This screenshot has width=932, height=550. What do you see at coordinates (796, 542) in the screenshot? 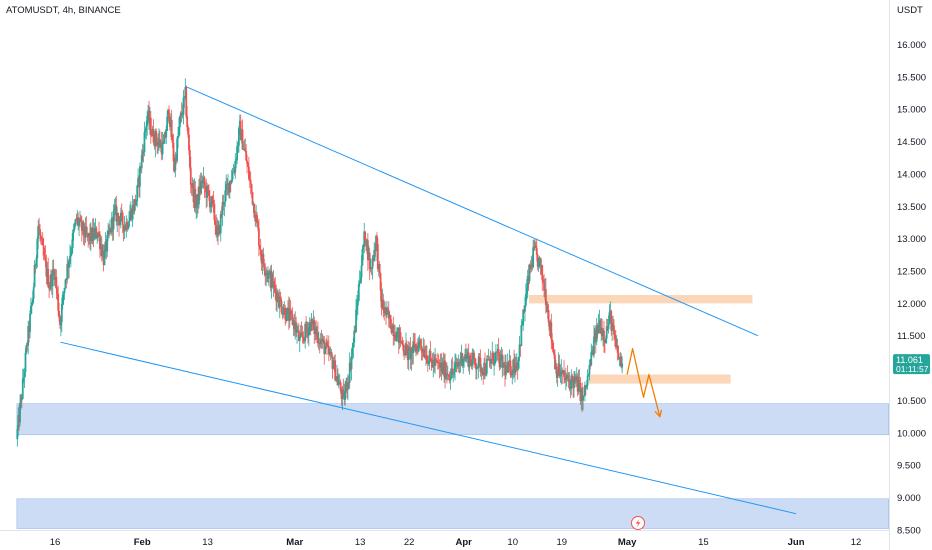
I see `time-tick-label: Jun` at bounding box center [796, 542].